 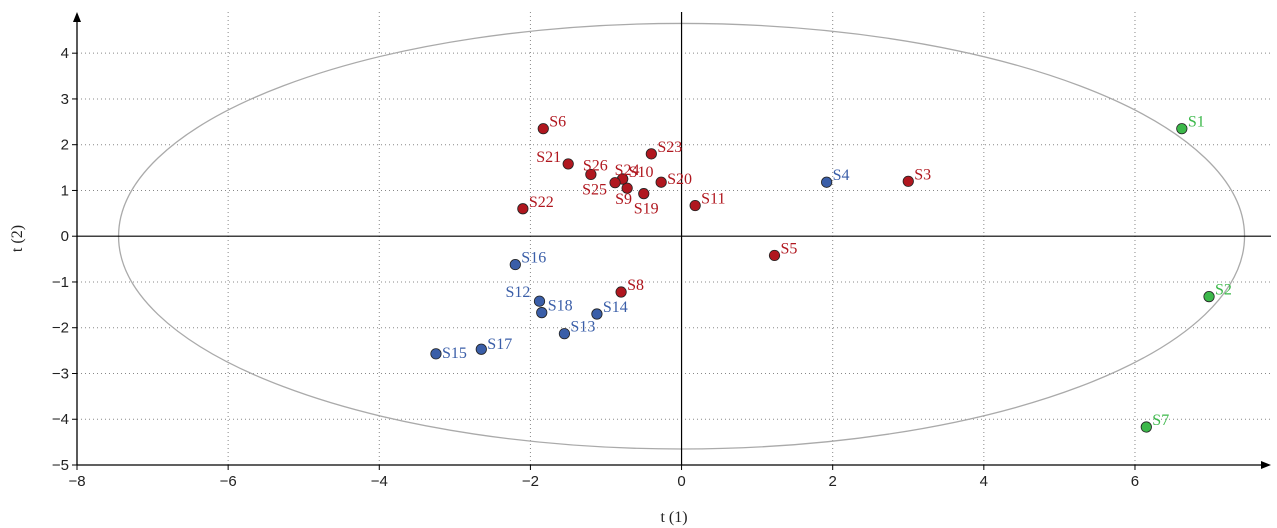 What do you see at coordinates (635, 285) in the screenshot?
I see `point-label-s8: S8` at bounding box center [635, 285].